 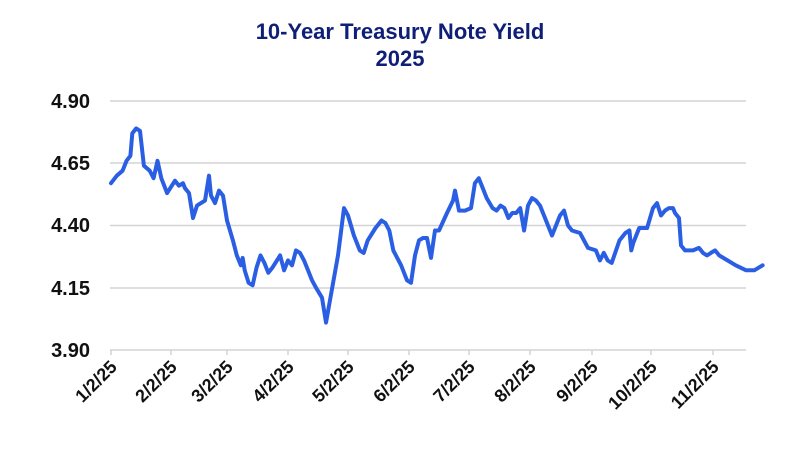 I want to click on y-tick-label: 4.90, so click(x=70, y=102).